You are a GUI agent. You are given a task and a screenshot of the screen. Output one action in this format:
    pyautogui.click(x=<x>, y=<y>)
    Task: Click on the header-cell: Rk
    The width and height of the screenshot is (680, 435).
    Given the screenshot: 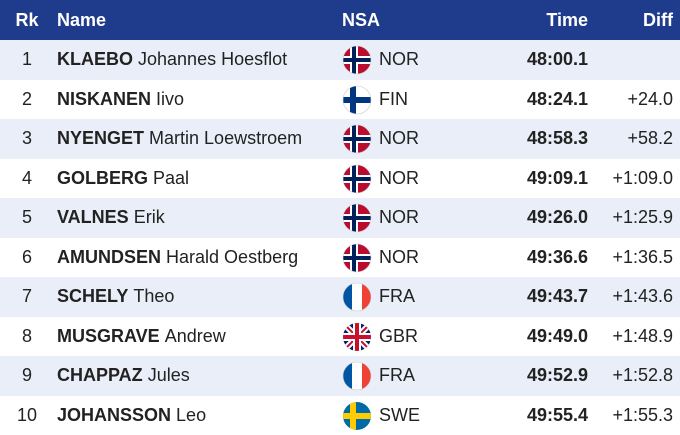 What is the action you would take?
    pyautogui.click(x=27, y=19)
    